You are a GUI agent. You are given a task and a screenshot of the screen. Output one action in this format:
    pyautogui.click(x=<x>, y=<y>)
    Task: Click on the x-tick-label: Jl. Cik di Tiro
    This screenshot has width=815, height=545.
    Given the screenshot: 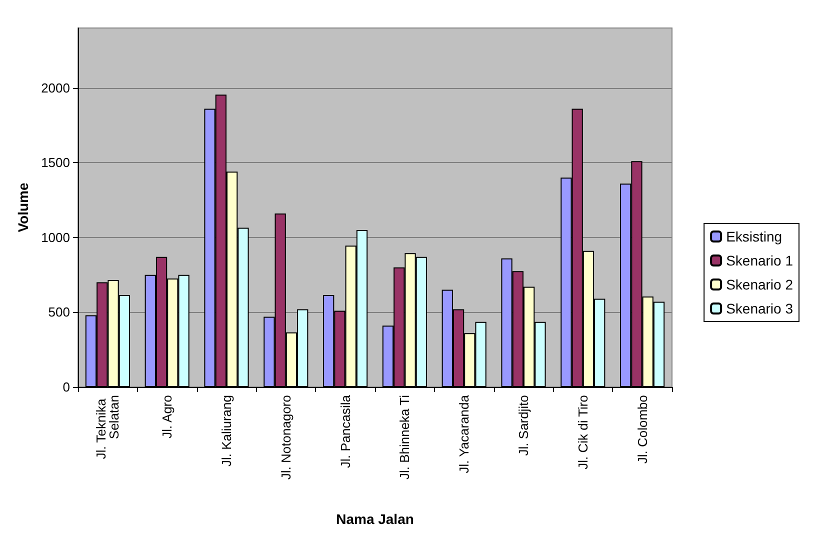 What is the action you would take?
    pyautogui.click(x=582, y=432)
    